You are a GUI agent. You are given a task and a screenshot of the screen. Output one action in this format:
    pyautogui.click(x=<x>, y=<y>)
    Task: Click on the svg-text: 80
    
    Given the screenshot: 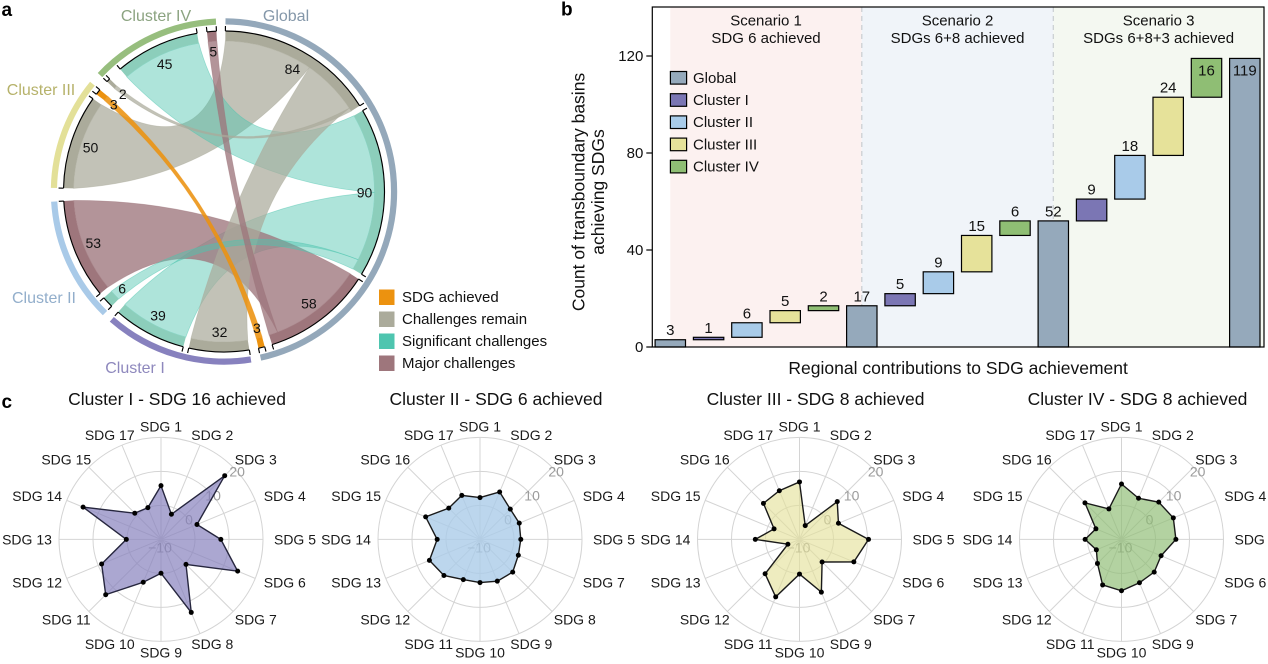 What is the action you would take?
    pyautogui.click(x=635, y=153)
    